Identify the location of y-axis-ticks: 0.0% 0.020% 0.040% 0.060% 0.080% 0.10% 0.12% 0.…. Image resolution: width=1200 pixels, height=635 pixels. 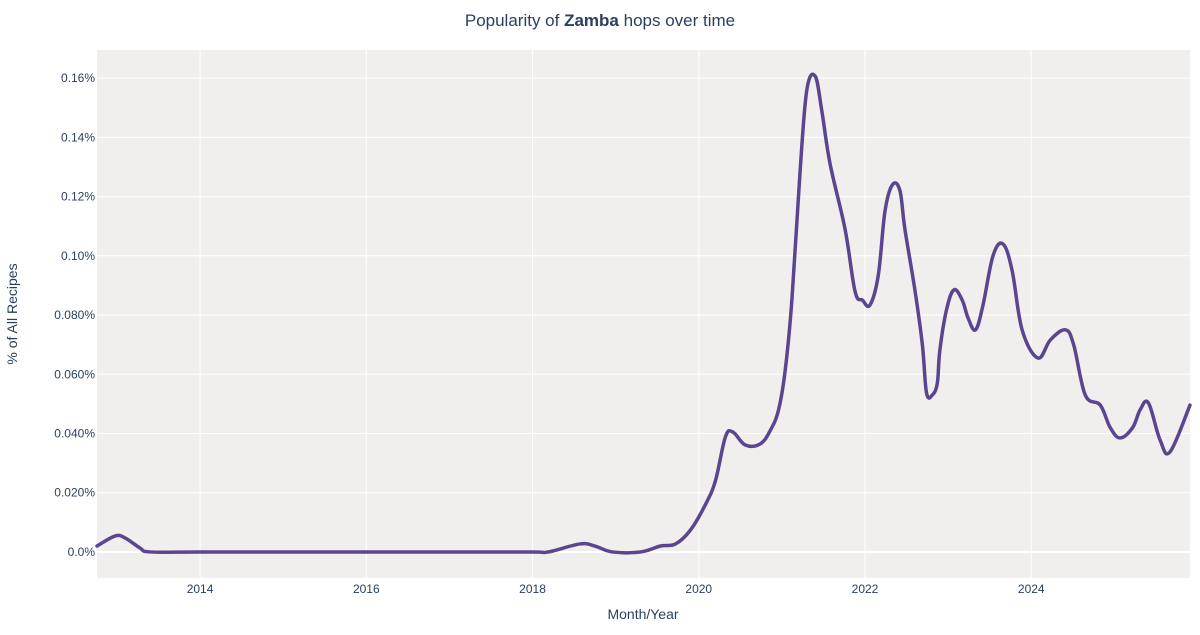
(74, 315).